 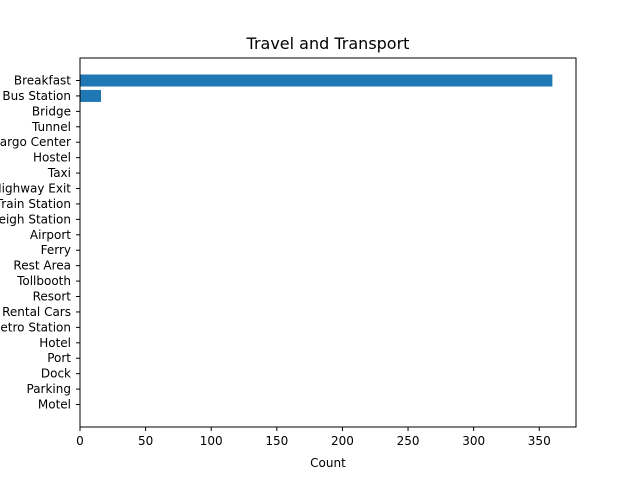 What do you see at coordinates (56, 374) in the screenshot?
I see `y-tick-label: Dock` at bounding box center [56, 374].